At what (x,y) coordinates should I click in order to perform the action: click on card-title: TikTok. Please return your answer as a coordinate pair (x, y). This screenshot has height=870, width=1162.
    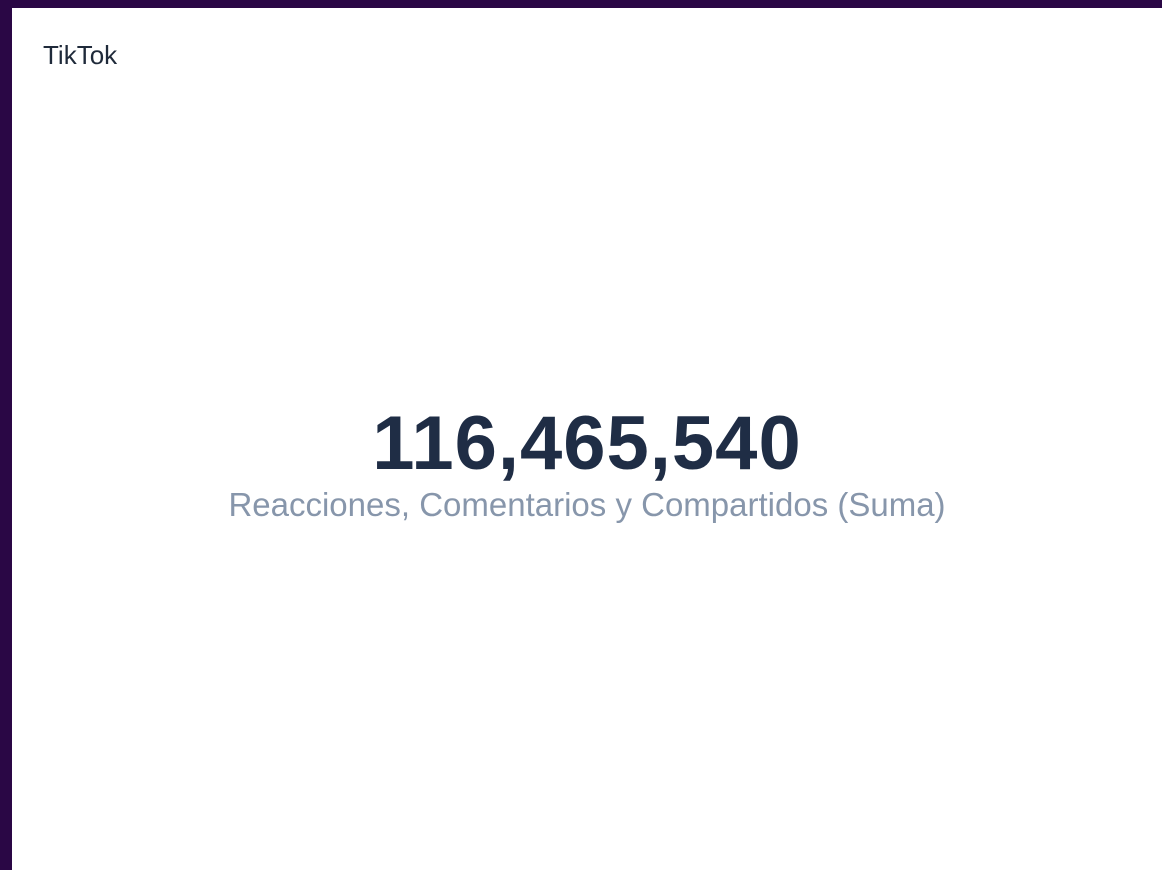
    Looking at the image, I should click on (80, 55).